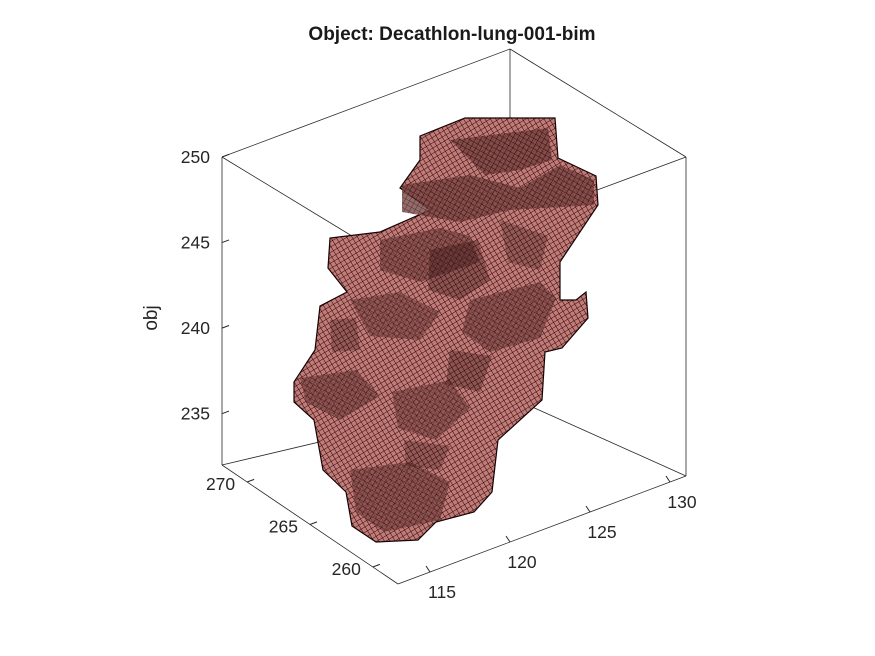  Describe the element at coordinates (195, 157) in the screenshot. I see `z-tick-label: 250` at that location.